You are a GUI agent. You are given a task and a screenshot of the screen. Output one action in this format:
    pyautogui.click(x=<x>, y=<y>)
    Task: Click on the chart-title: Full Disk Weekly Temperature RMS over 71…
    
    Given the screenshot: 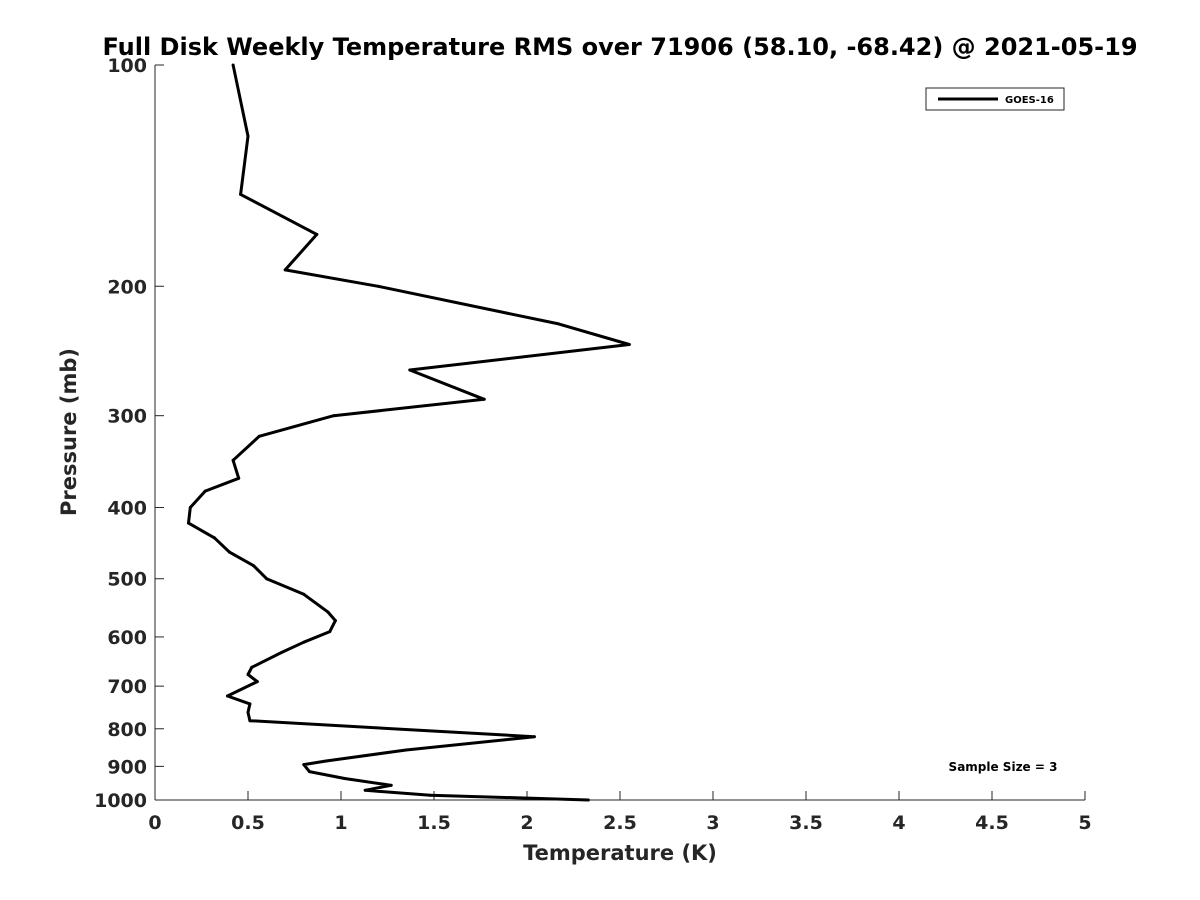 What is the action you would take?
    pyautogui.click(x=619, y=47)
    